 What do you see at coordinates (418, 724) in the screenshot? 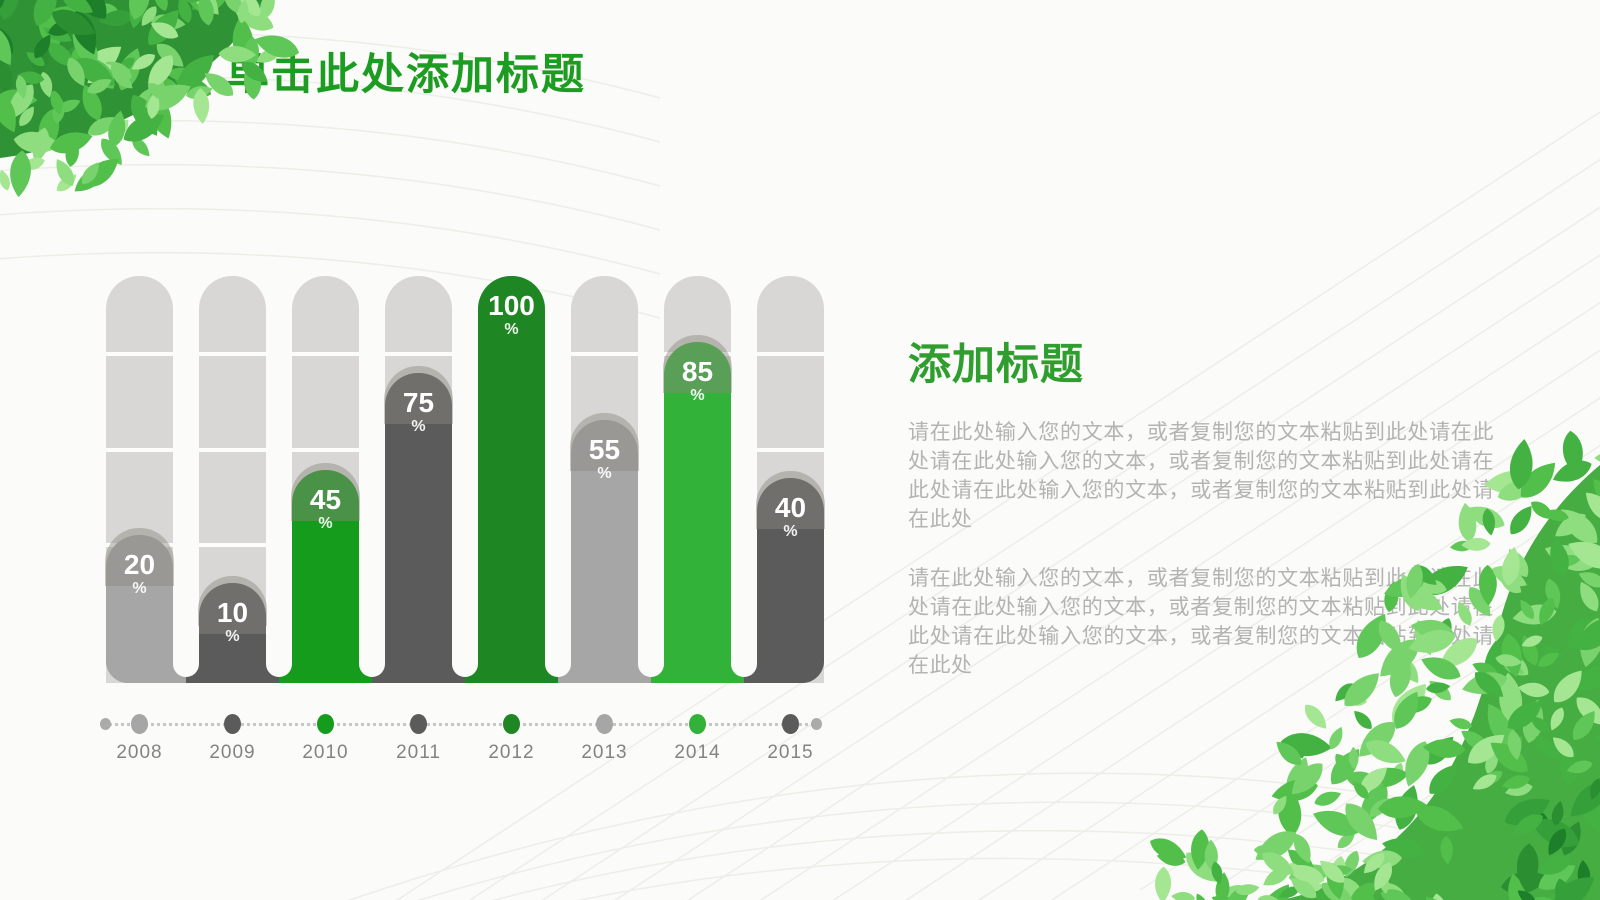
I see `timeline-dot-2011` at bounding box center [418, 724].